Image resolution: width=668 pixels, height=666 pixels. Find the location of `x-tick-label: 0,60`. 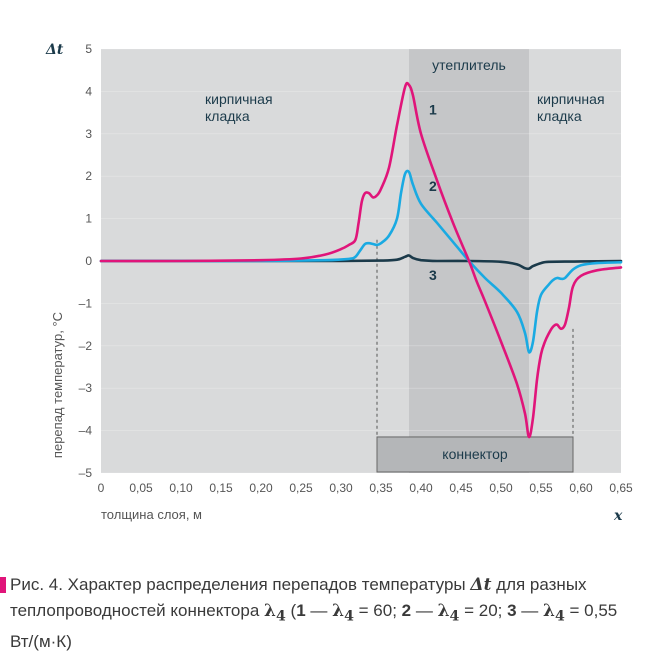

x-tick-label: 0,60 is located at coordinates (581, 488).